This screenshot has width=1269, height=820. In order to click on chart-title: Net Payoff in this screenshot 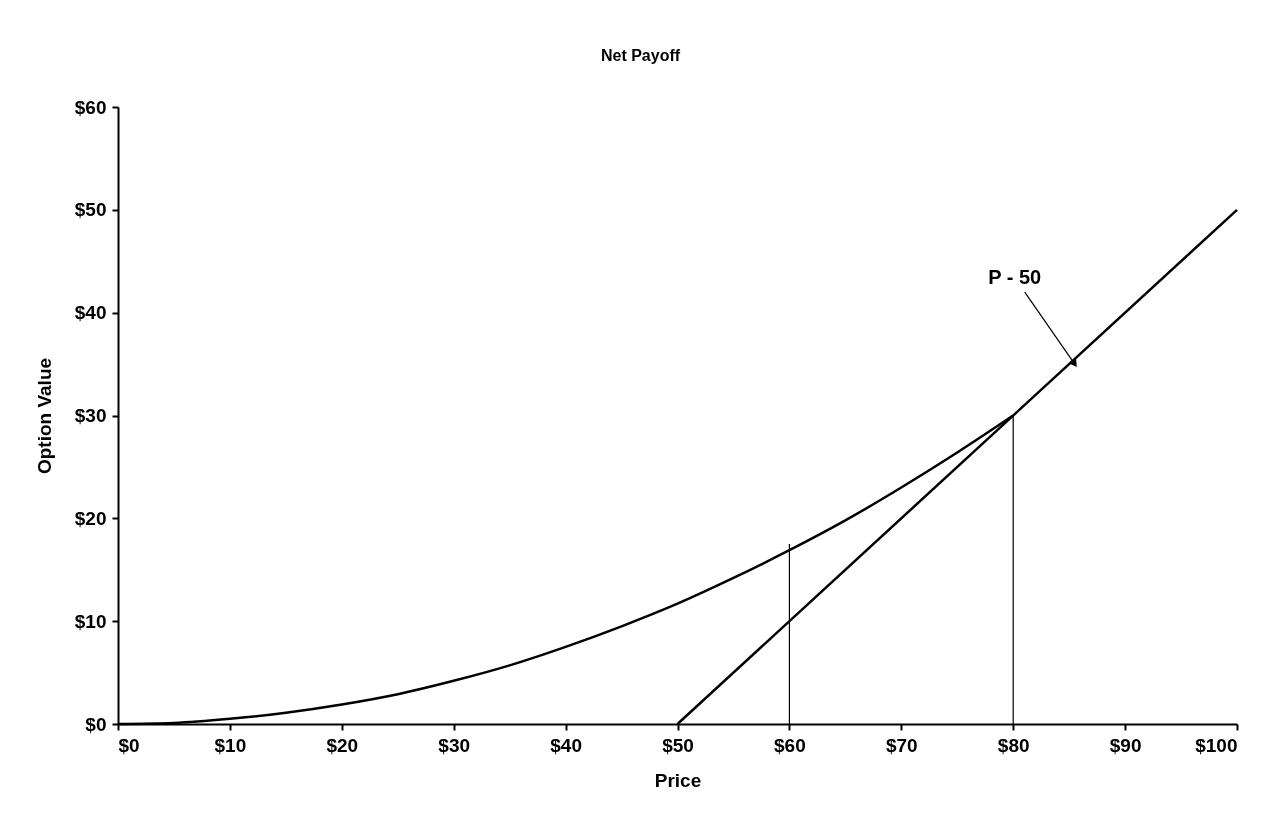, I will do `click(640, 55)`.